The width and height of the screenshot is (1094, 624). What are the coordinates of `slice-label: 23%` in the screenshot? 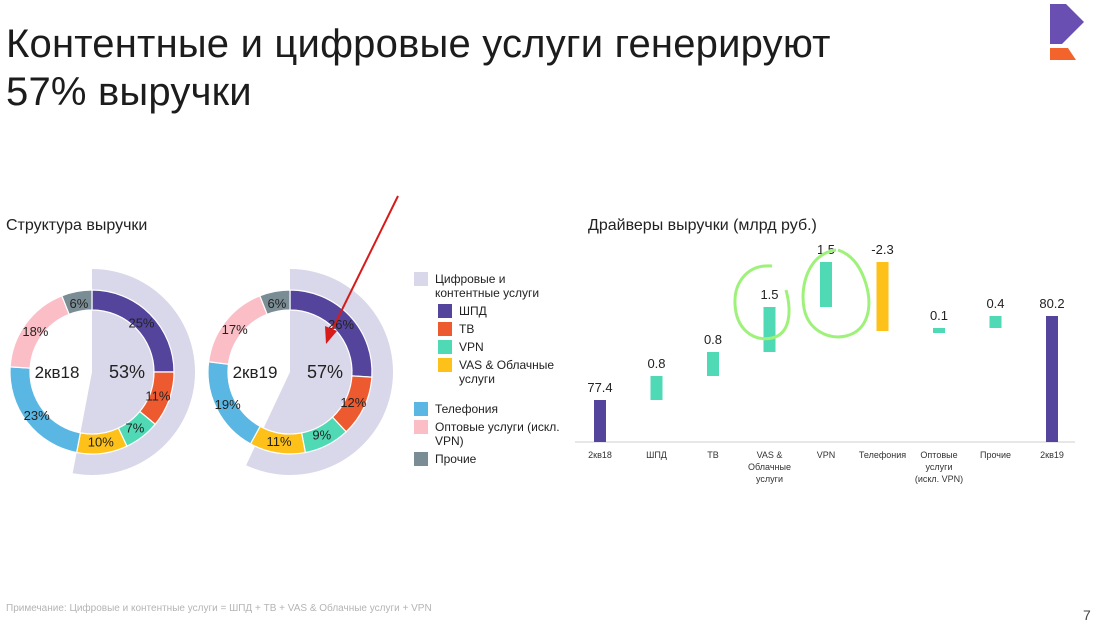 It's located at (37, 415).